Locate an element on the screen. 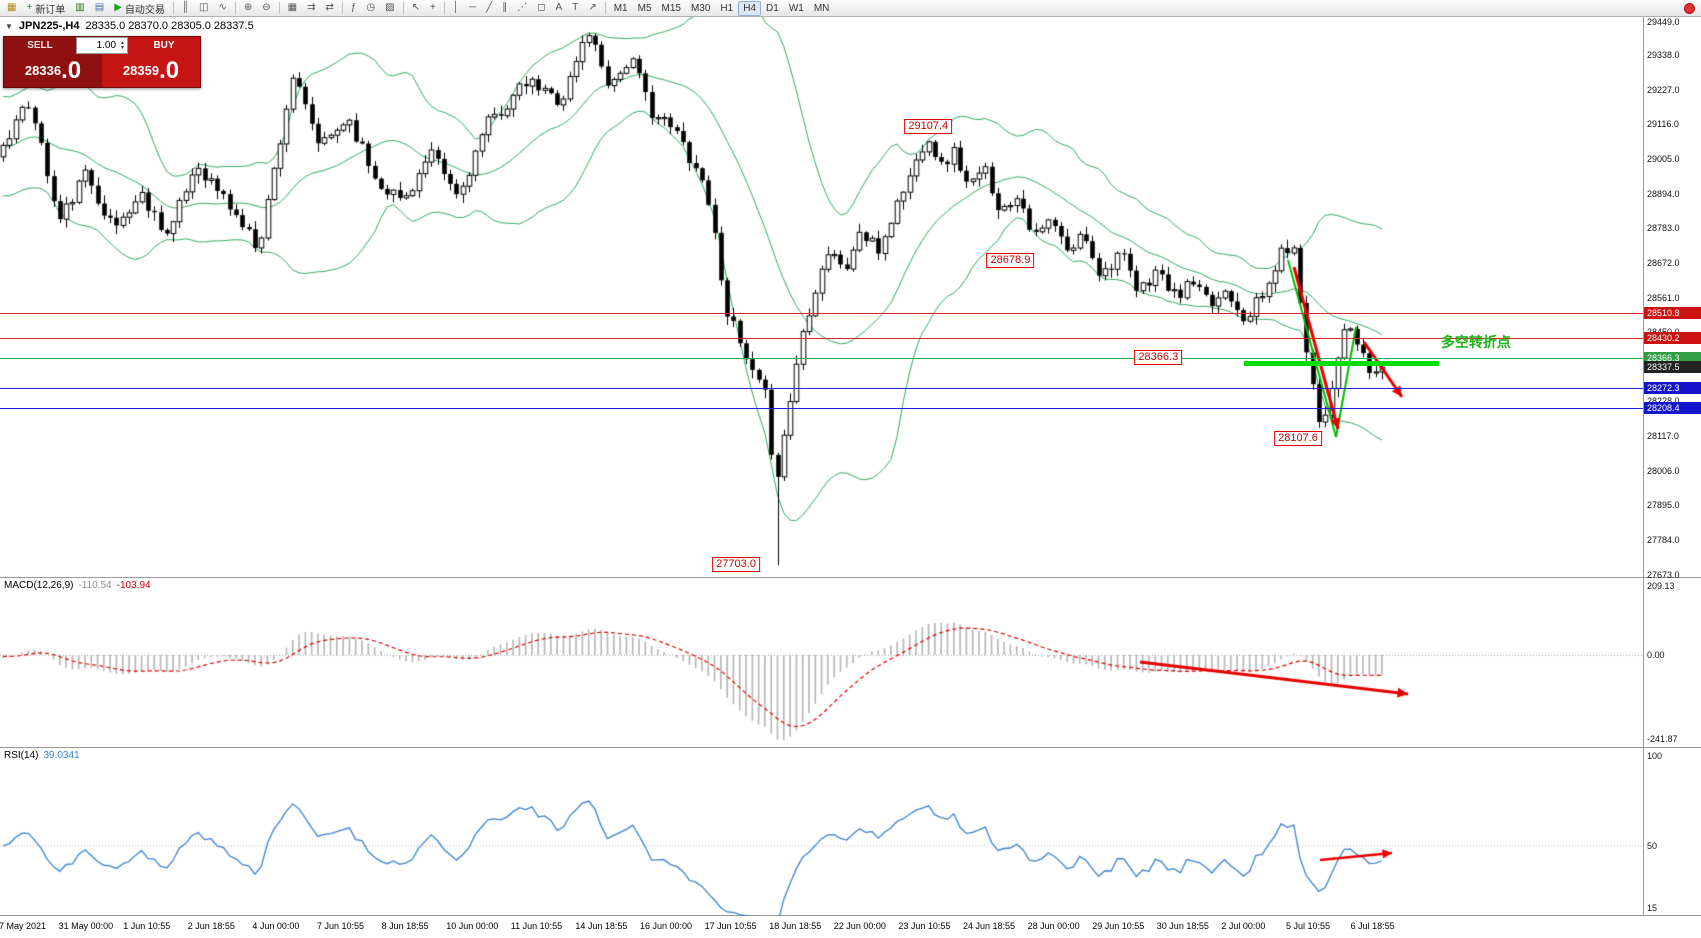 This screenshot has width=1701, height=938. panel-collapse-icon: ▼ is located at coordinates (9, 26).